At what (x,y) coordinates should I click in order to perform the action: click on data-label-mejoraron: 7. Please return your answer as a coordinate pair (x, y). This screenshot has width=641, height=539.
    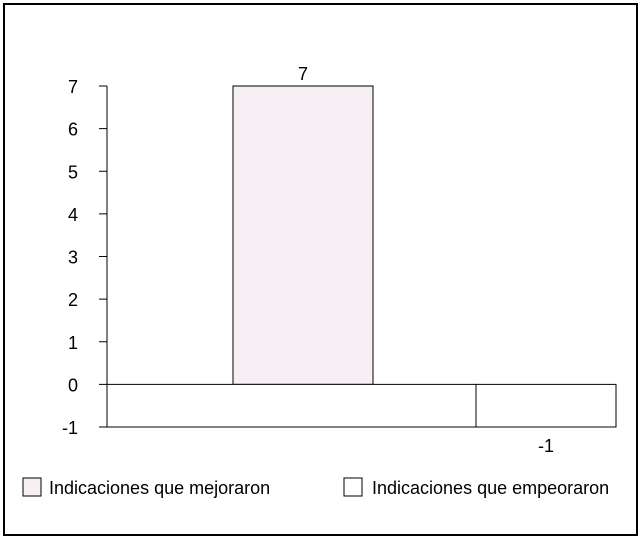
    Looking at the image, I should click on (303, 74).